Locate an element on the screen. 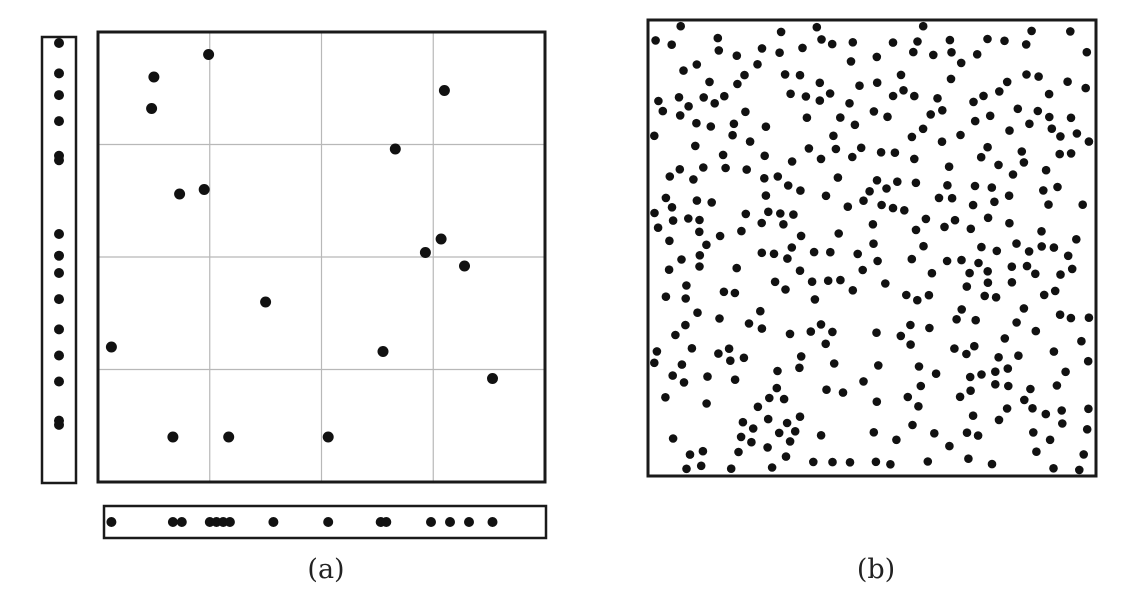  panel-a-x-projection is located at coordinates (325, 522).